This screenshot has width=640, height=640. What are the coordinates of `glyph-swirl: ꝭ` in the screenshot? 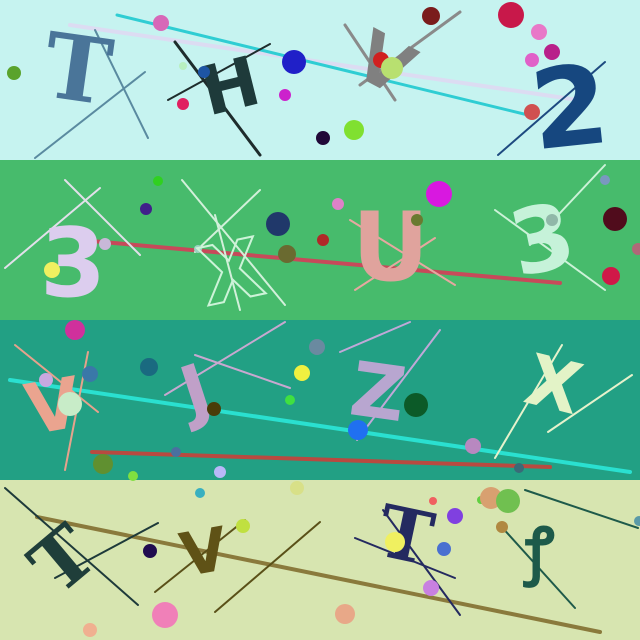 It's located at (539, 551).